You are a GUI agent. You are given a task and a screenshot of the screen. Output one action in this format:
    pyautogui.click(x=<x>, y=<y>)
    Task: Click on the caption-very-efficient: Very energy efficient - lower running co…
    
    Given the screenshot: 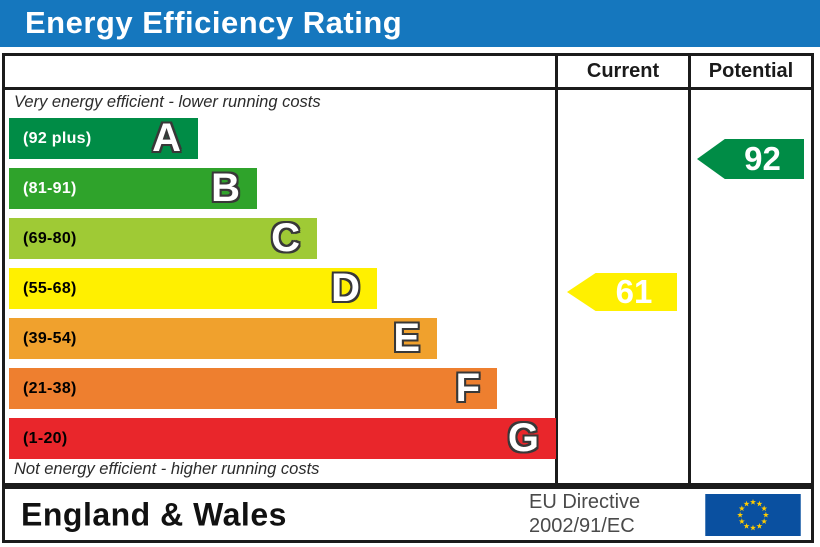 What is the action you would take?
    pyautogui.click(x=167, y=102)
    